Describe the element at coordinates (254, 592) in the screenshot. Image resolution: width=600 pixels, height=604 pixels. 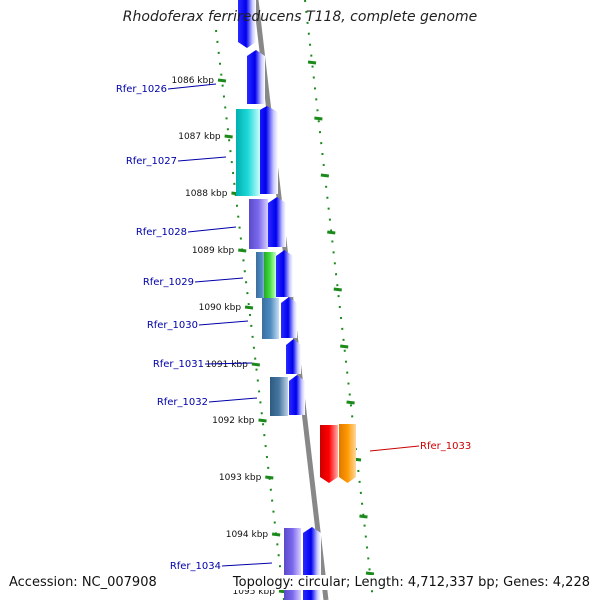
I see `tick-label: 1095 kbp` at that location.